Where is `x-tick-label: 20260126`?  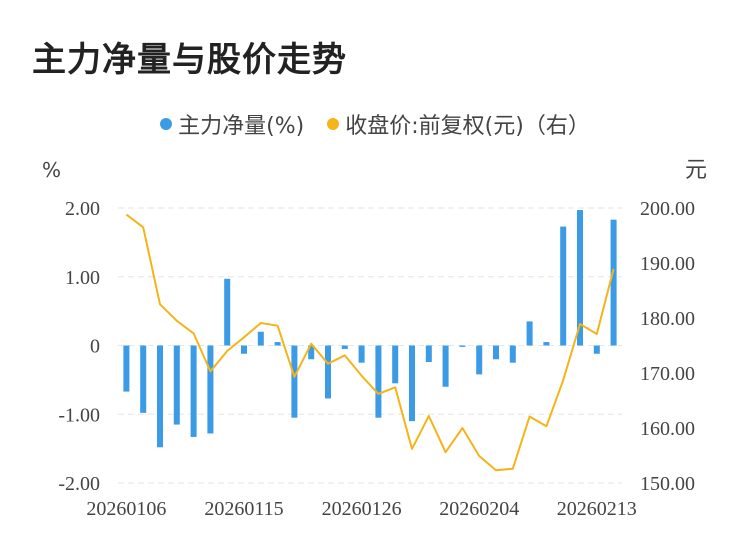 x-tick-label: 20260126 is located at coordinates (362, 509).